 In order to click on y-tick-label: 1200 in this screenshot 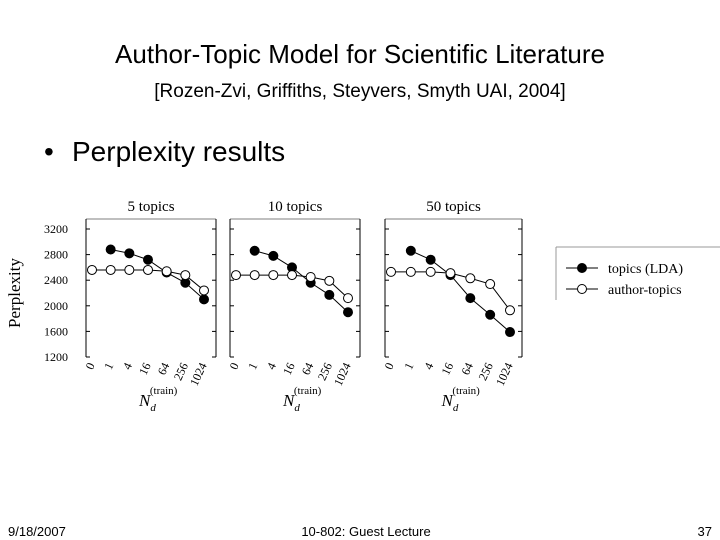, I will do `click(56, 357)`.